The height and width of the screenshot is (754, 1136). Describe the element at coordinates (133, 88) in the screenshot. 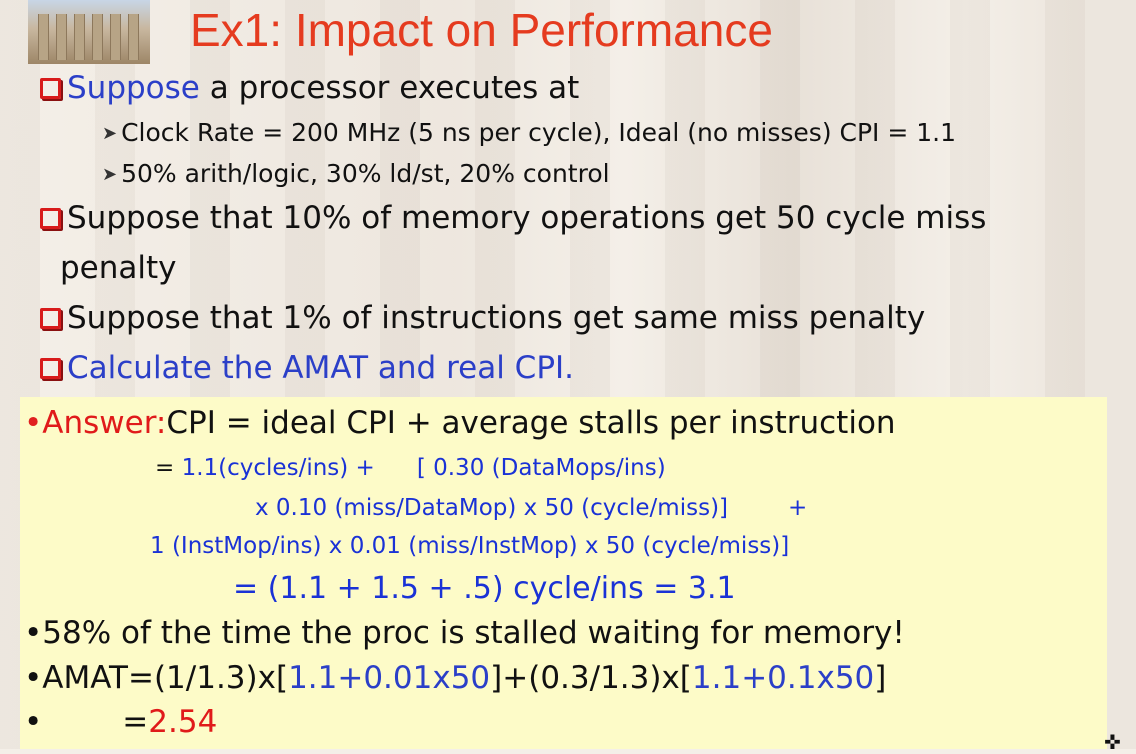

I see `bullet-lead: Suppose` at that location.